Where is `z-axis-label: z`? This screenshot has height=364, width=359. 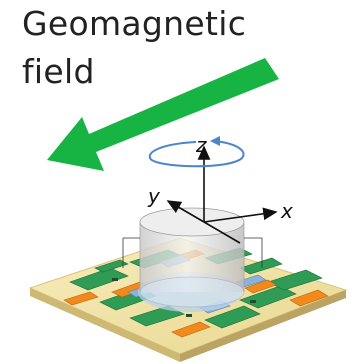 z-axis-label: z is located at coordinates (201, 145).